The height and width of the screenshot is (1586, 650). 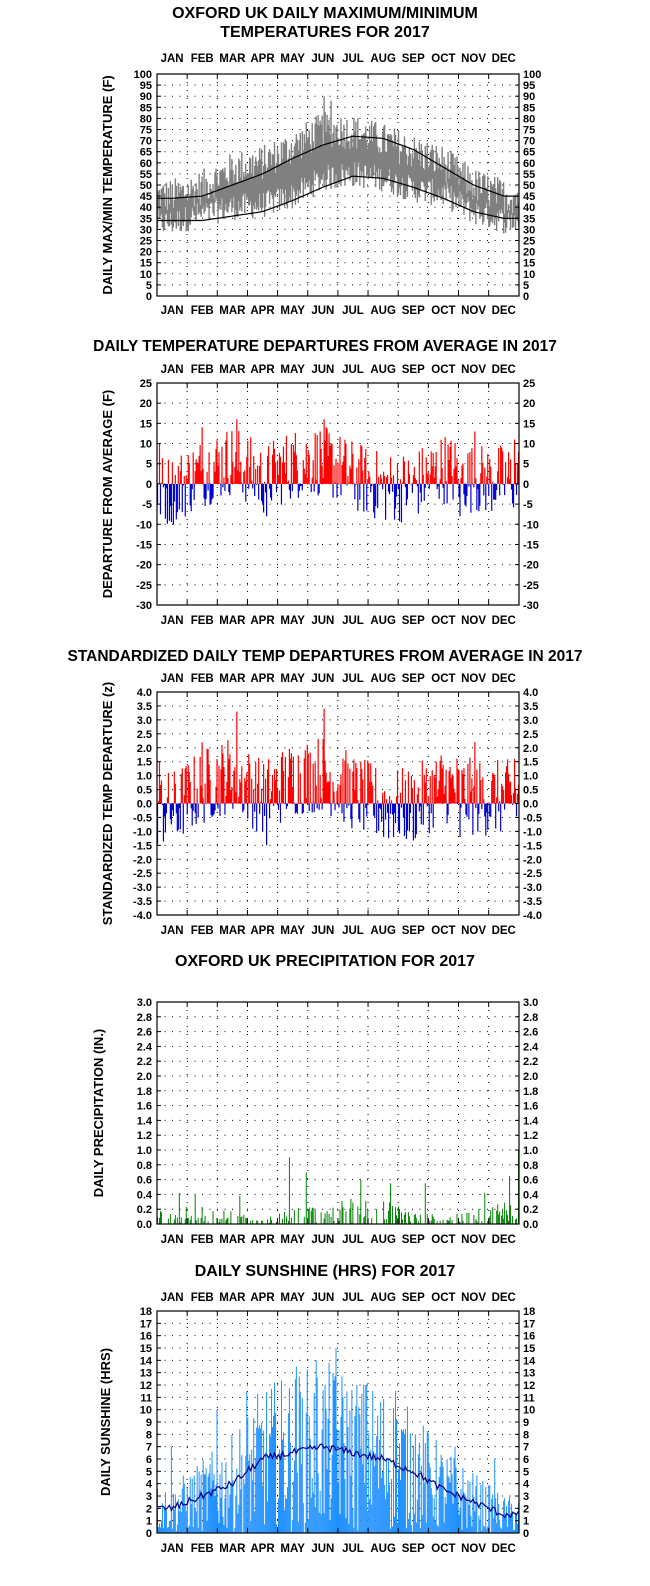 What do you see at coordinates (526, 465) in the screenshot?
I see `ytick-right-1-7: 5` at bounding box center [526, 465].